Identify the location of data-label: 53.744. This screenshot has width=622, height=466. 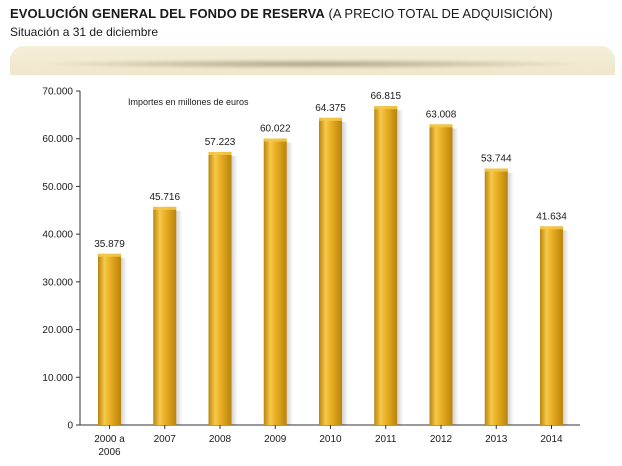
(496, 159).